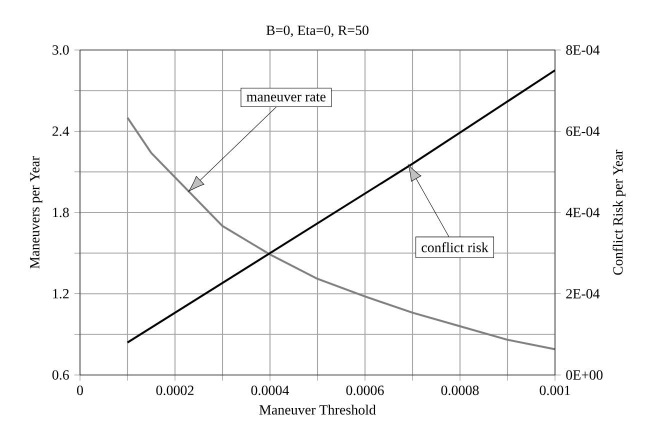  Describe the element at coordinates (583, 131) in the screenshot. I see `y2-tick-label: 6E-04` at that location.